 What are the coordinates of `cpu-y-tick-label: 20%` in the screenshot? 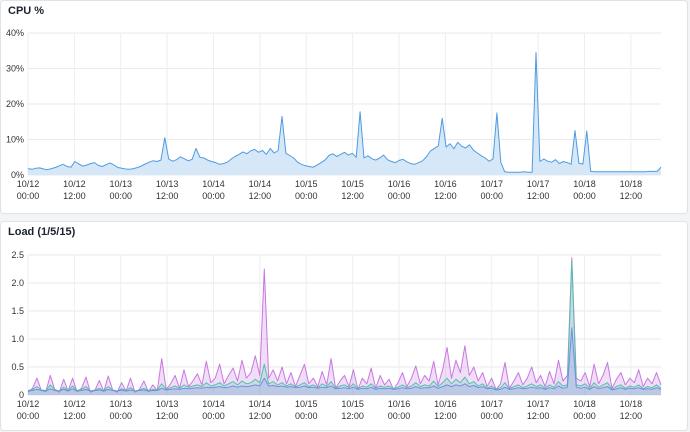 It's located at (15, 104).